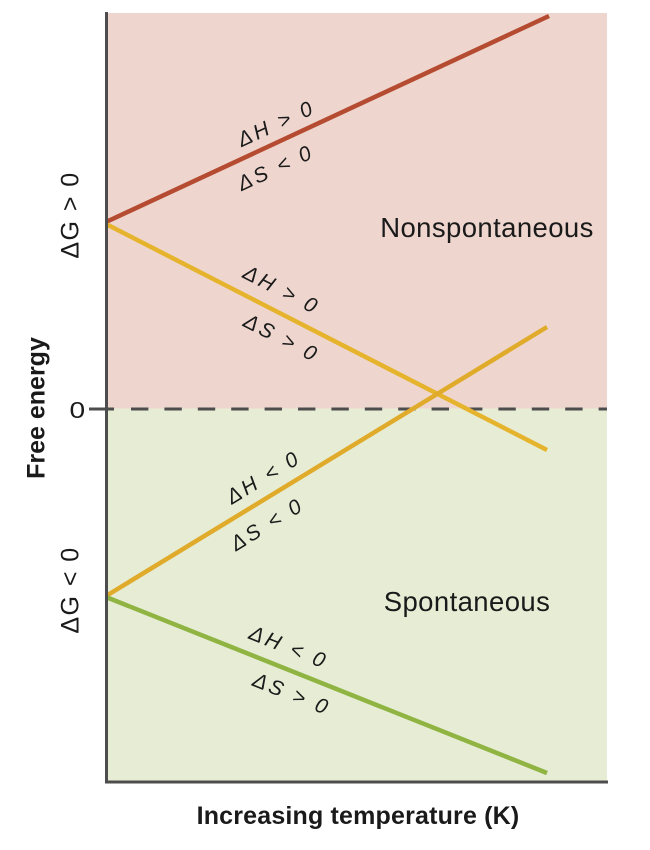 Image resolution: width=650 pixels, height=850 pixels. Describe the element at coordinates (358, 816) in the screenshot. I see `svg-text: Increasing temperature (K)` at that location.